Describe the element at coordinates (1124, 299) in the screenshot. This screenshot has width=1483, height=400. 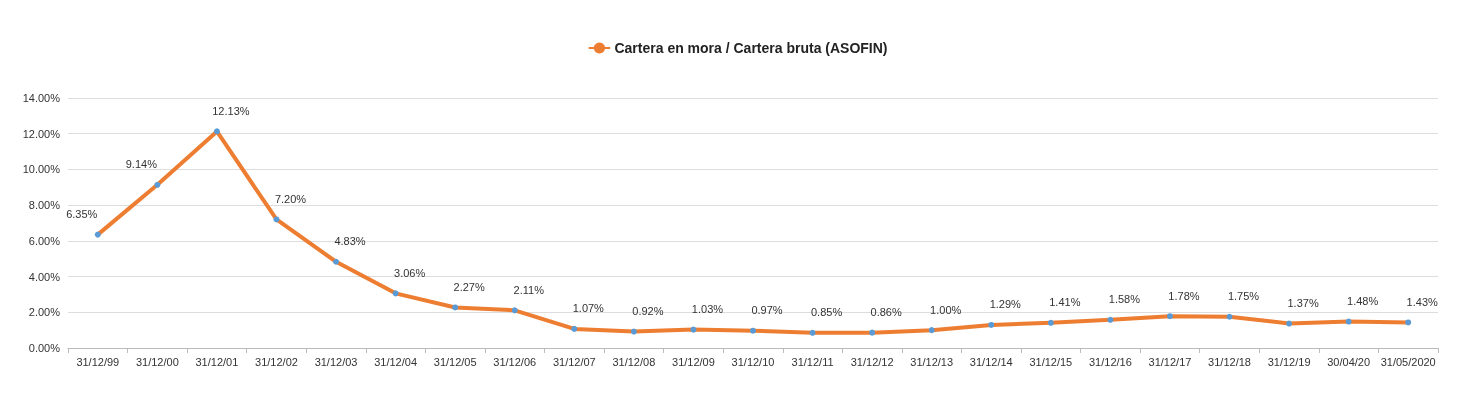
I see `data-label: 1.58%` at that location.